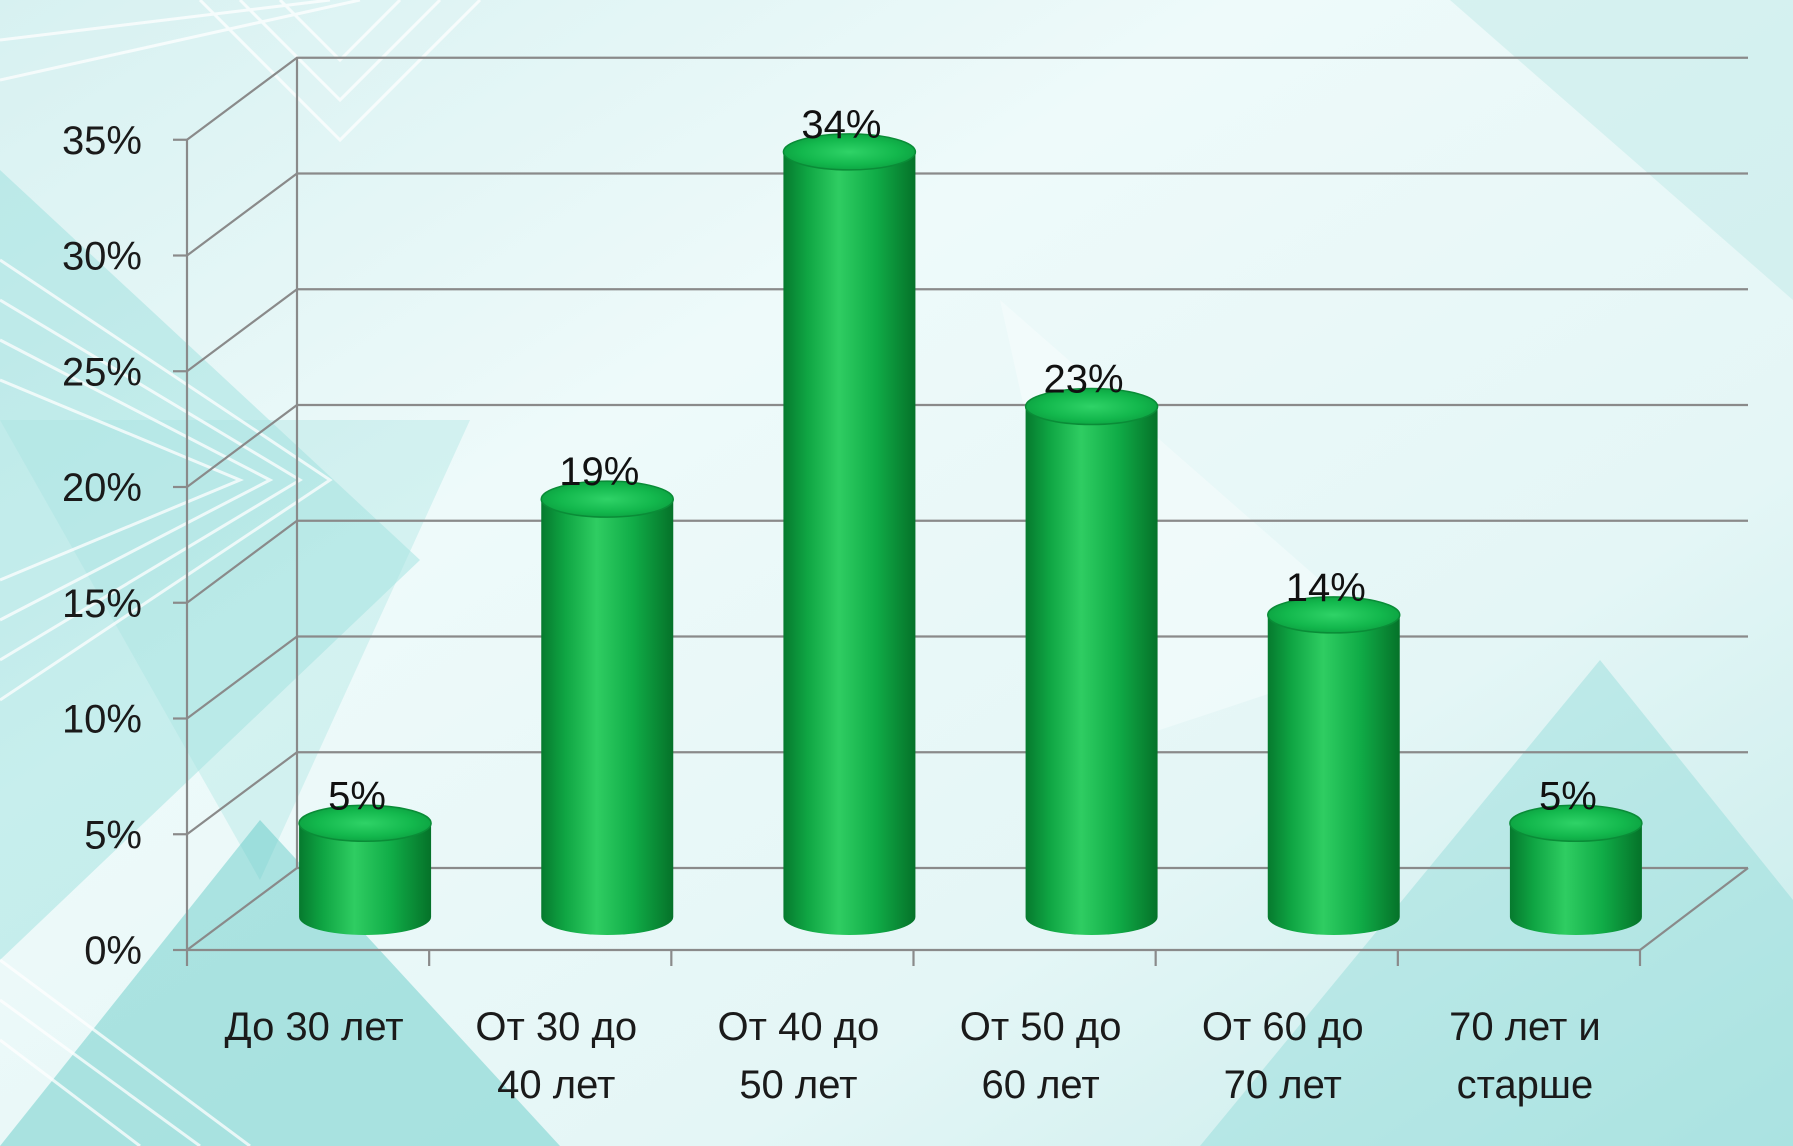 This screenshot has height=1146, width=1793. What do you see at coordinates (113, 951) in the screenshot?
I see `y-tick-label: 0%` at bounding box center [113, 951].